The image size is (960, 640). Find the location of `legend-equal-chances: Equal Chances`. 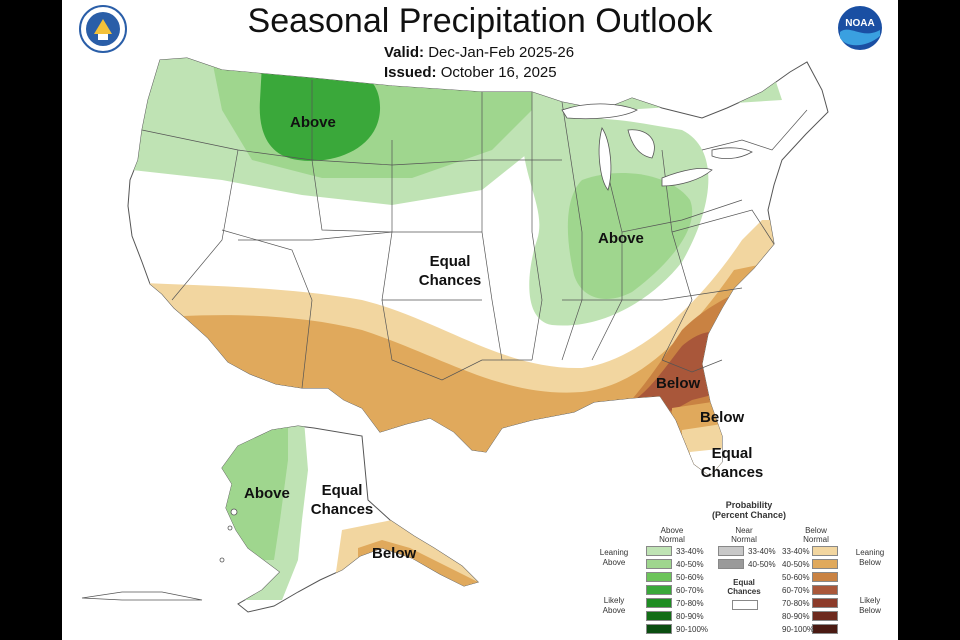

legend-equal-chances: Equal Chances is located at coordinates (744, 587).